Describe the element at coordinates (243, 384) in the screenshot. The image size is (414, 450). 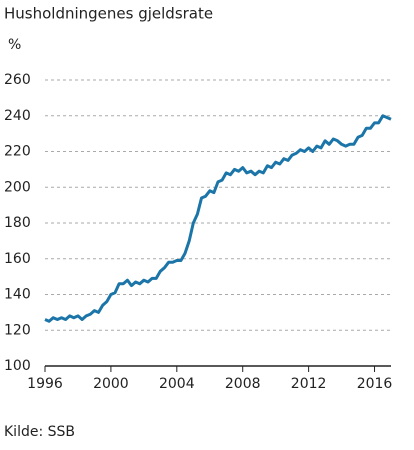
I see `x-tick-label: 2008` at that location.